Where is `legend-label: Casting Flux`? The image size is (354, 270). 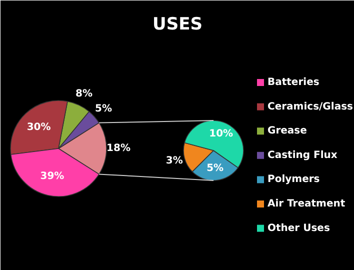
legend-label: Casting Flux is located at coordinates (303, 155).